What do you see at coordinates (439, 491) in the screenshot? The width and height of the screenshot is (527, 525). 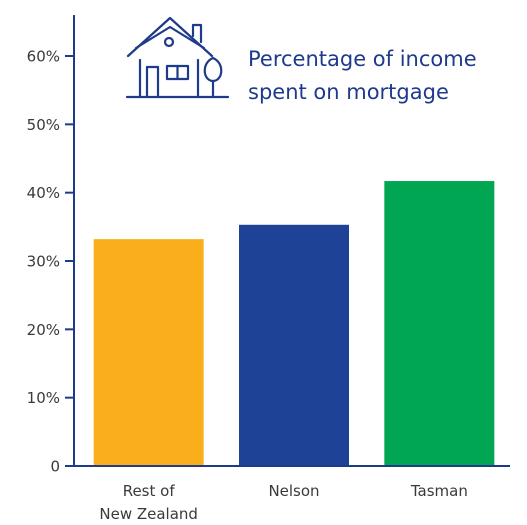 I see `x-tick-label: Tasman` at bounding box center [439, 491].